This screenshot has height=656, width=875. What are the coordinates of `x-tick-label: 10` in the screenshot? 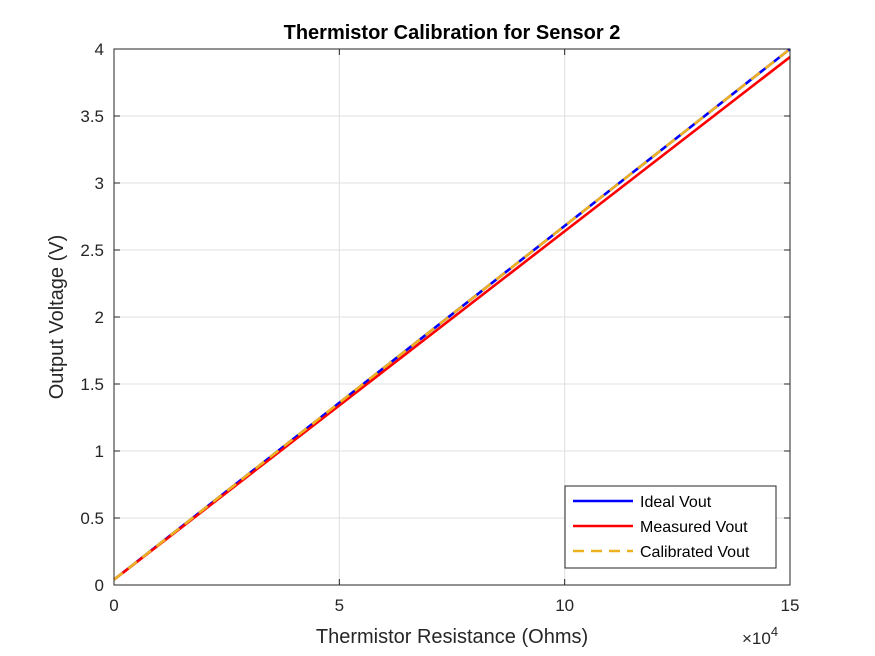 It's located at (564, 605).